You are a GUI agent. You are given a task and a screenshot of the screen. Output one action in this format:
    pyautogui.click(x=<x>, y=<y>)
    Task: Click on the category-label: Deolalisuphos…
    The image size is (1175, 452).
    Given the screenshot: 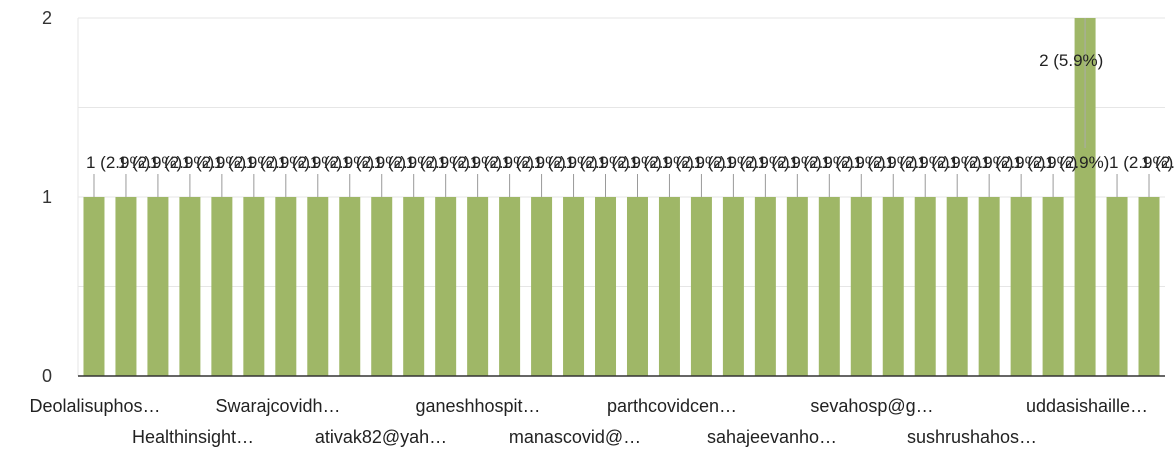 What is the action you would take?
    pyautogui.click(x=94, y=406)
    